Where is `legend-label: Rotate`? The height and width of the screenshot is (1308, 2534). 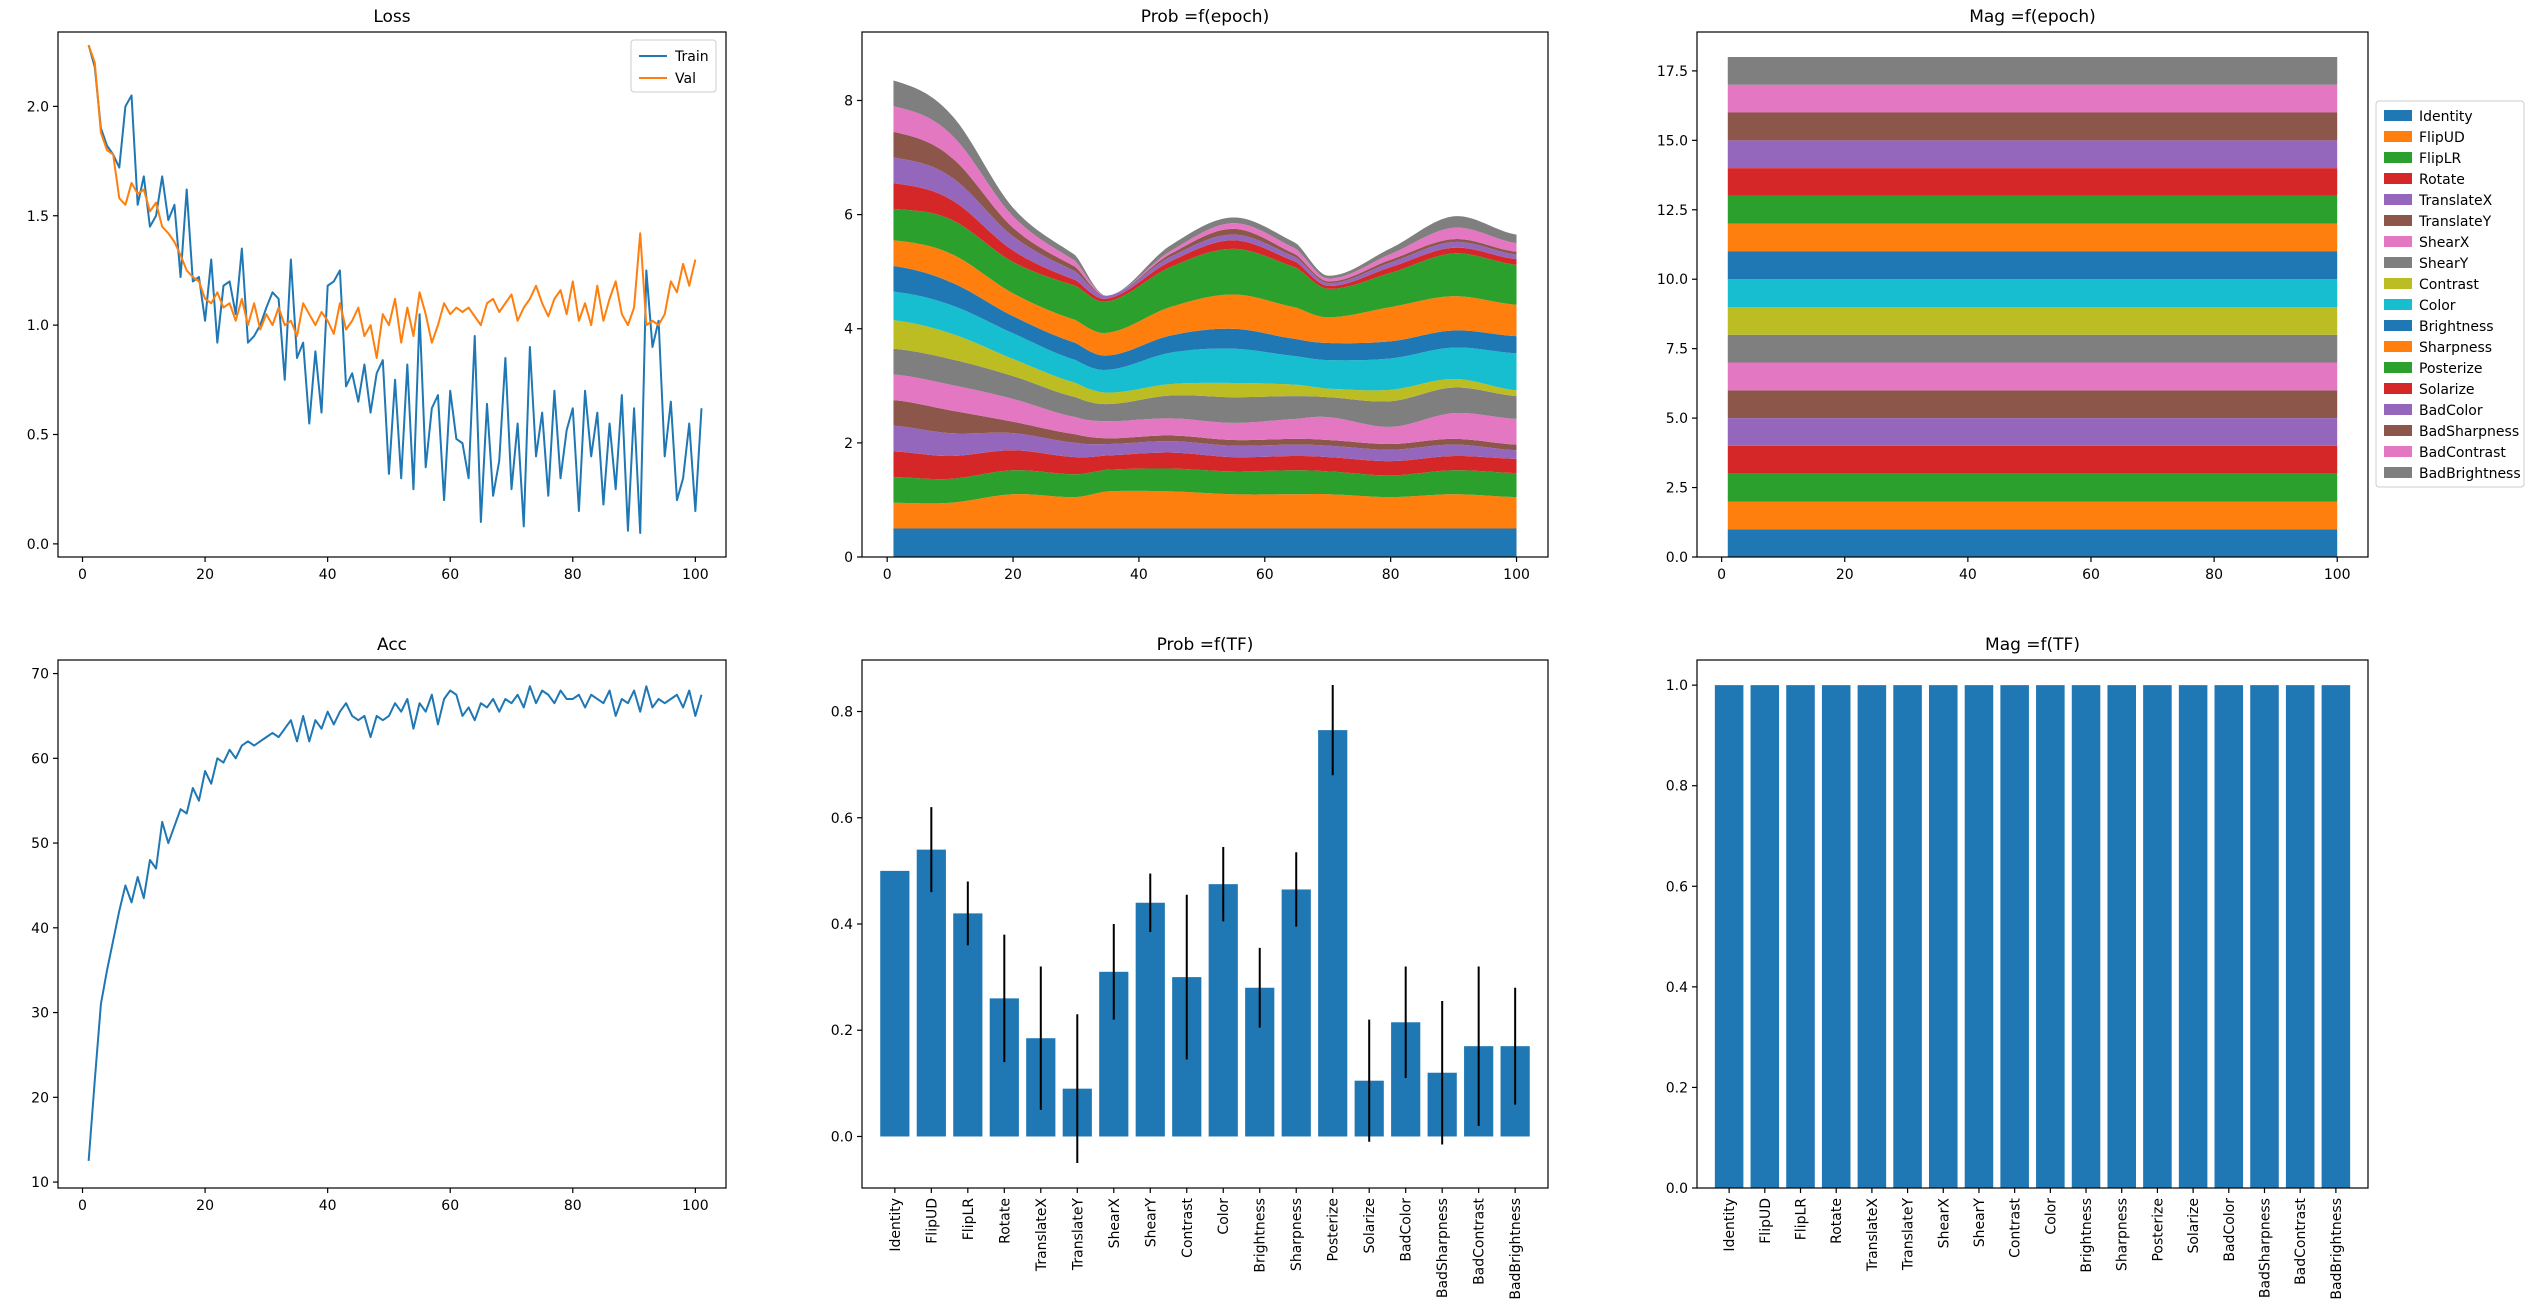
legend-label: Rotate is located at coordinates (2442, 180).